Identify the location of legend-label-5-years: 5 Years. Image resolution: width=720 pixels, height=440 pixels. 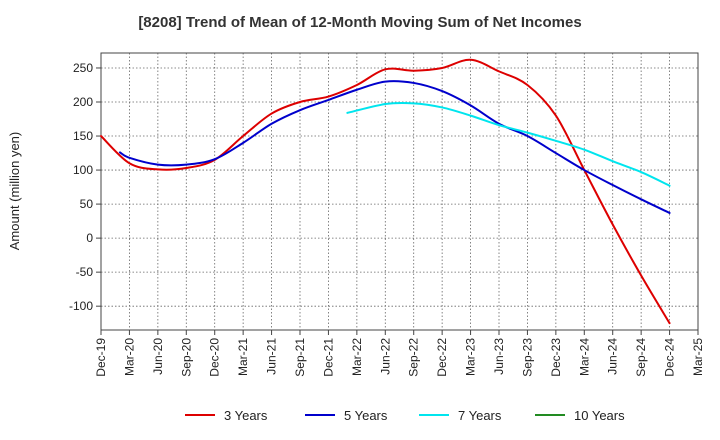
(366, 415).